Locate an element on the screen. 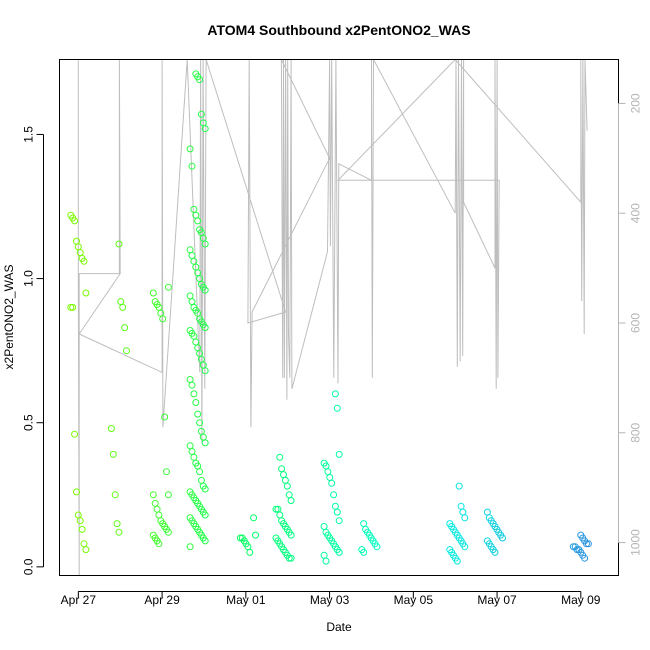 The height and width of the screenshot is (650, 650). y2-tick-label: 600 is located at coordinates (636, 323).